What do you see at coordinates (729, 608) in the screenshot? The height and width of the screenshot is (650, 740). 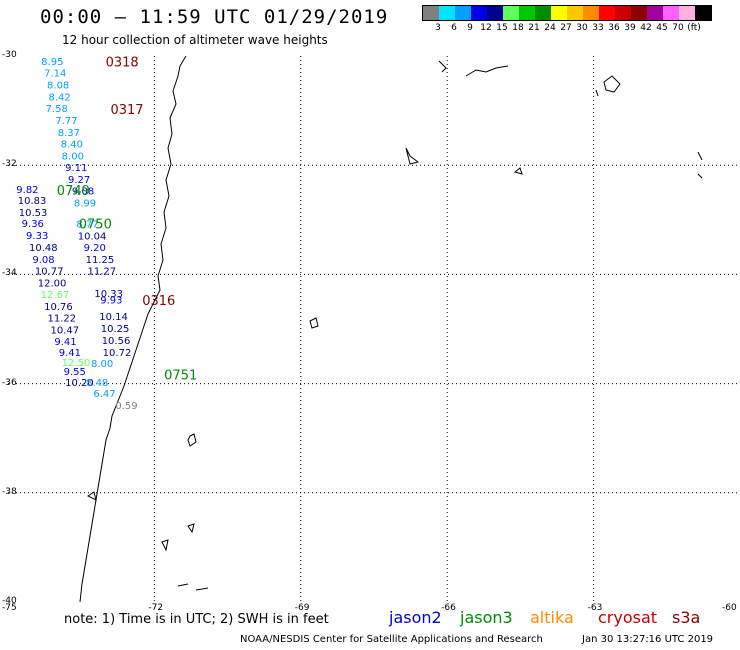 I see `longitude-label: -60` at bounding box center [729, 608].